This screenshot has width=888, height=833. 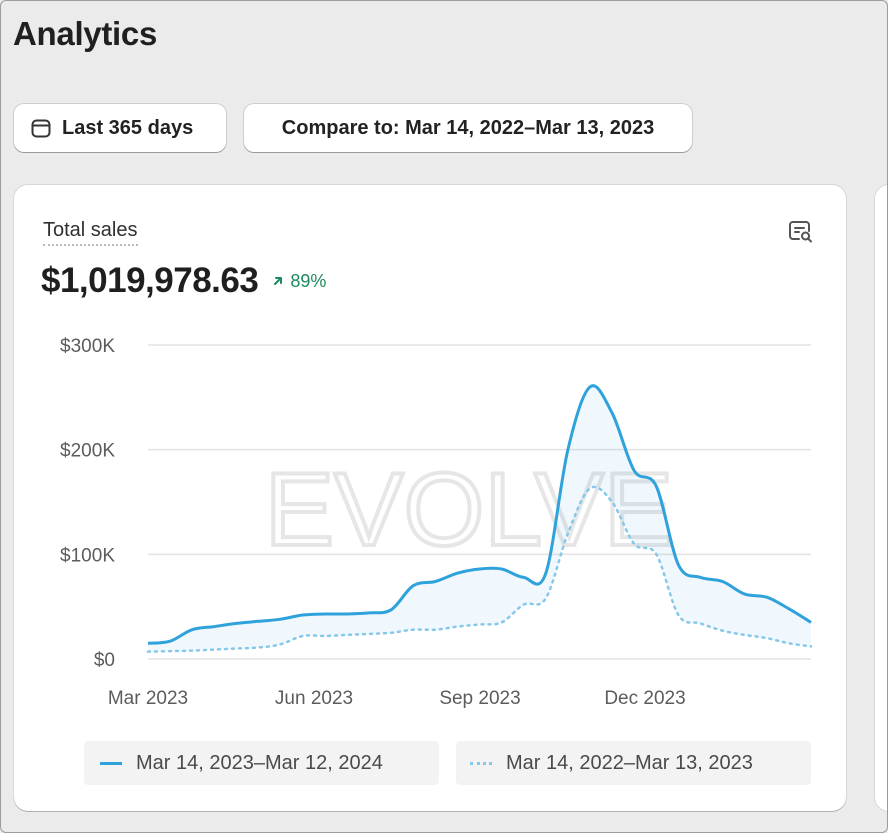 I want to click on solid-line-swatch, so click(x=111, y=763).